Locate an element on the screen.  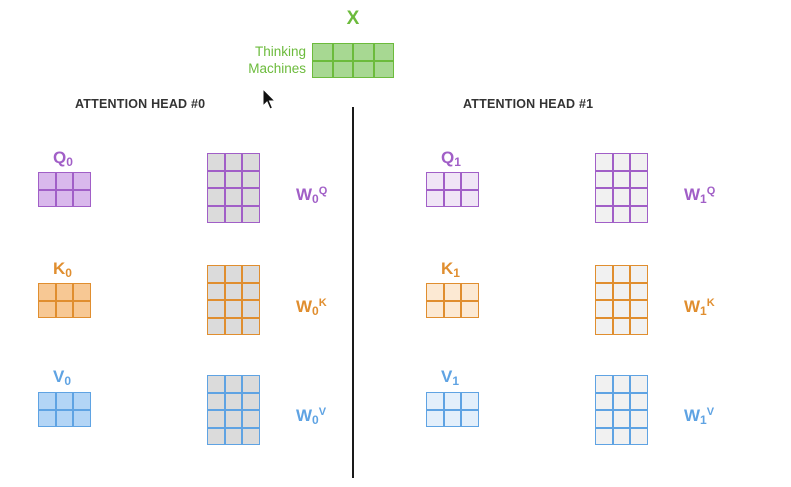
head-1-w-k-matrix is located at coordinates (621, 300).